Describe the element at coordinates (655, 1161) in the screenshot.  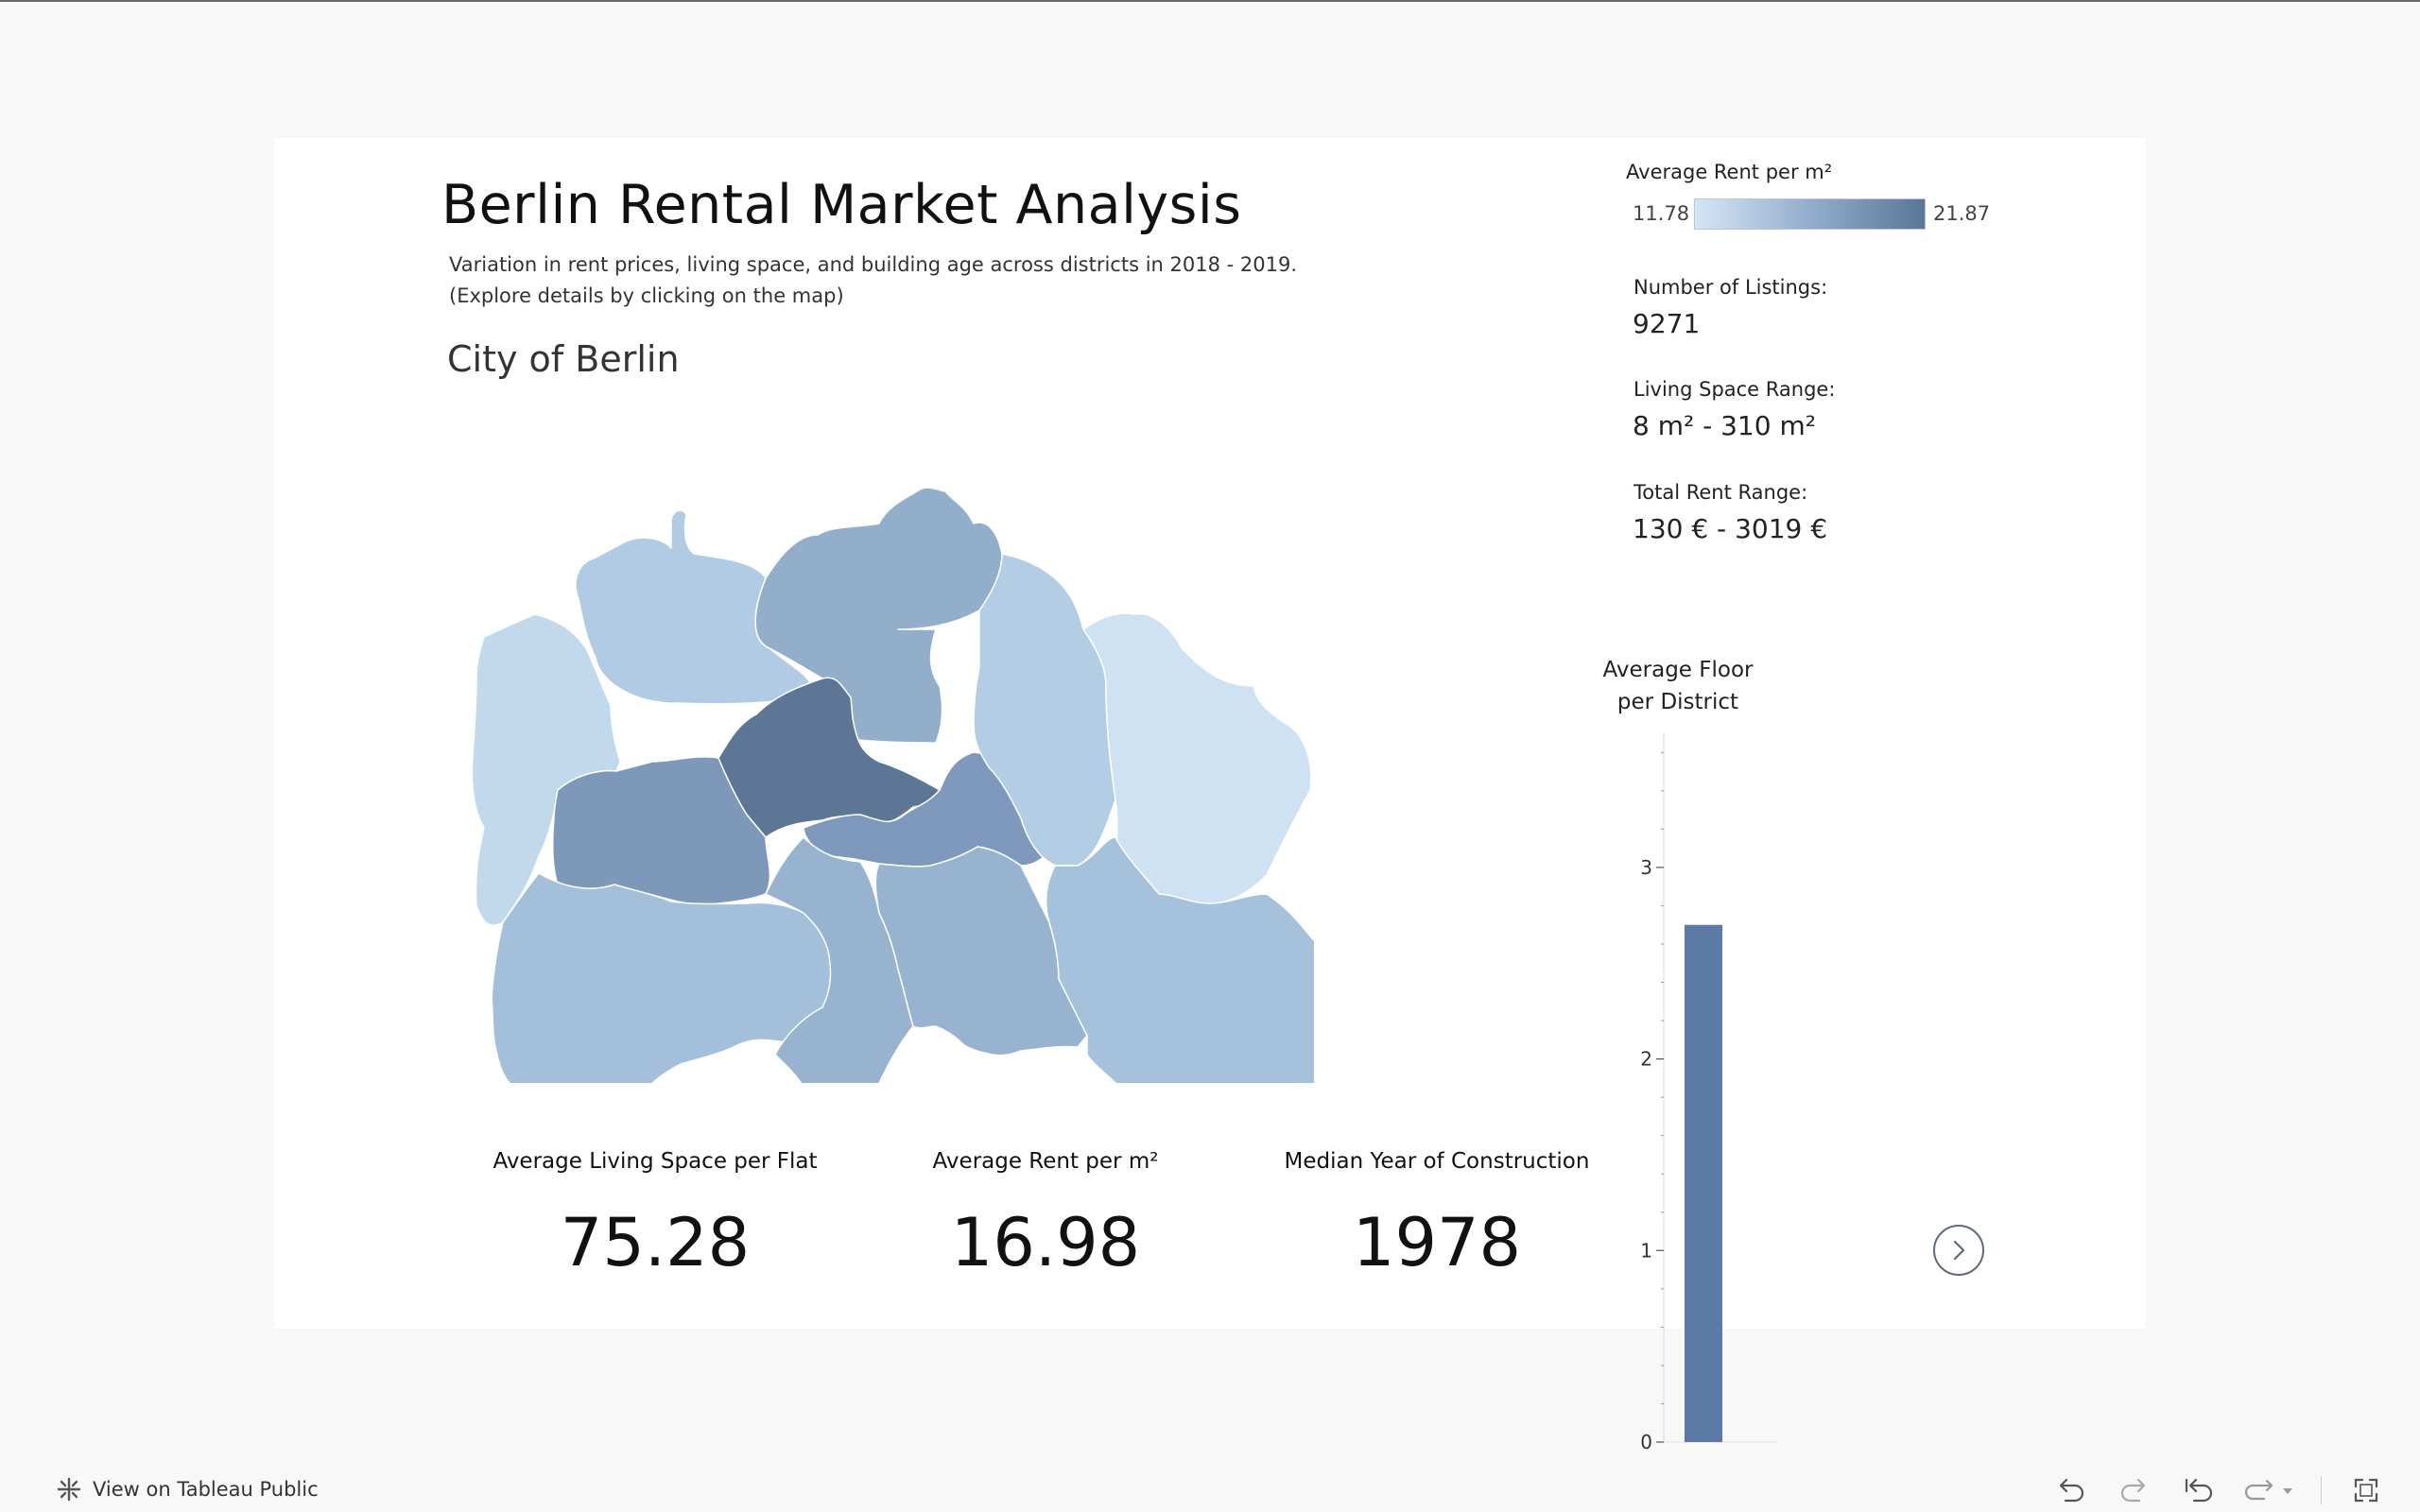
I see `kpi-living-space-label: Average Living Space per Flat` at that location.